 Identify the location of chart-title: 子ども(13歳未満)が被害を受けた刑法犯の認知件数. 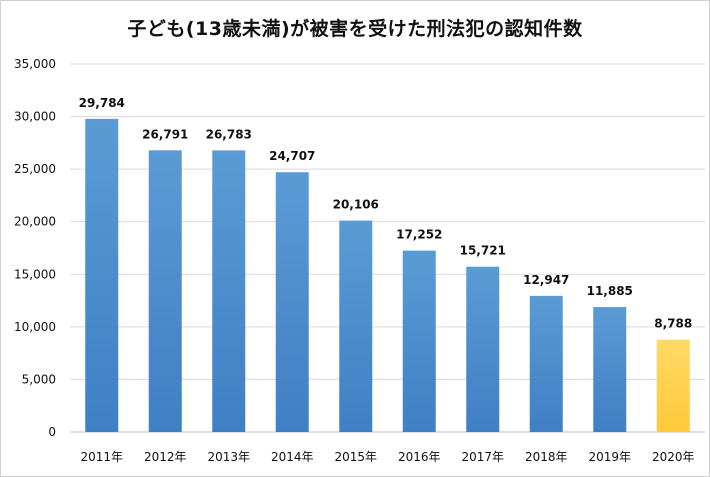
(355, 29).